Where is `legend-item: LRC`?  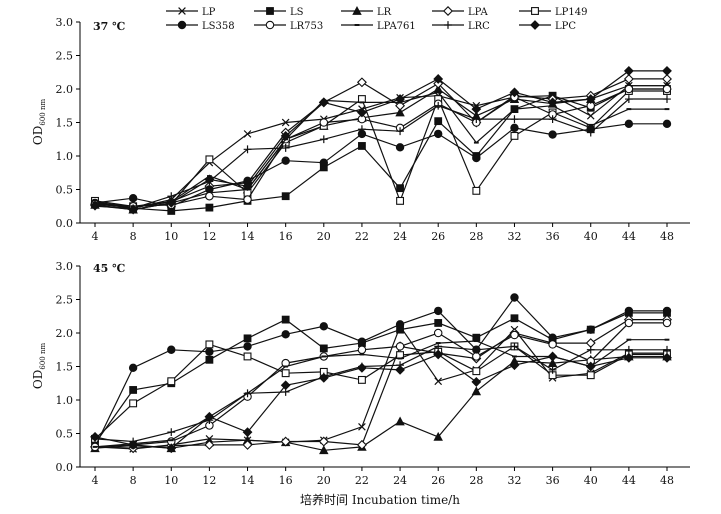 legend-item: LRC is located at coordinates (461, 26).